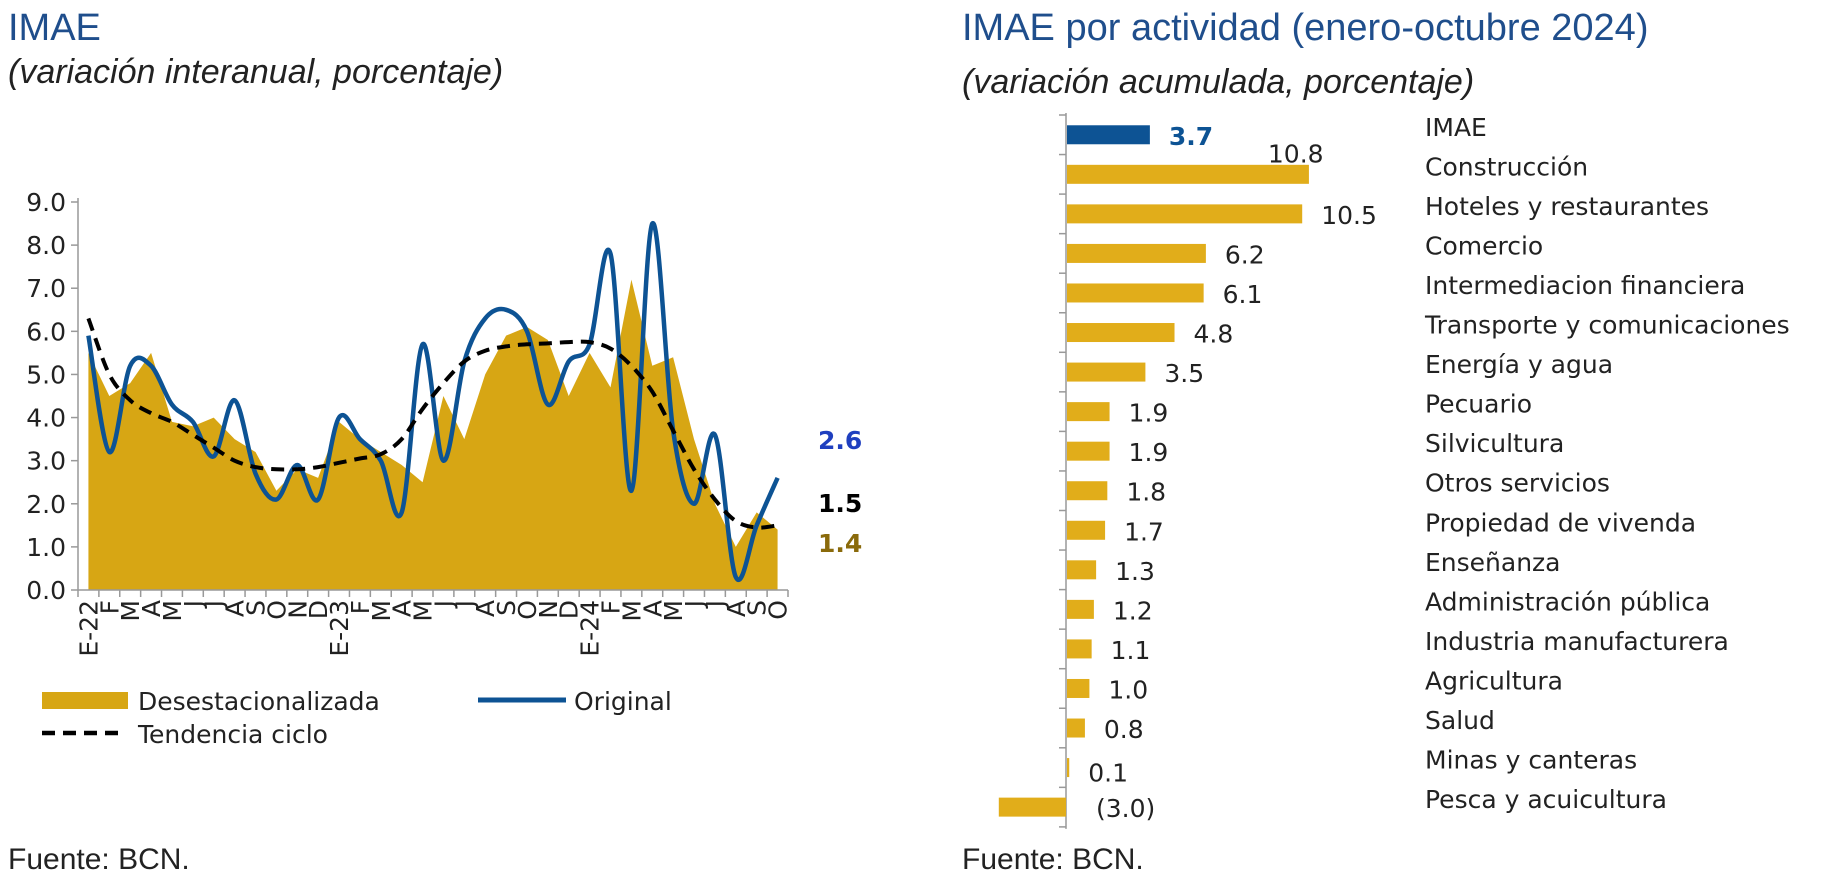  I want to click on y-tick-label: 7.0, so click(46, 288).